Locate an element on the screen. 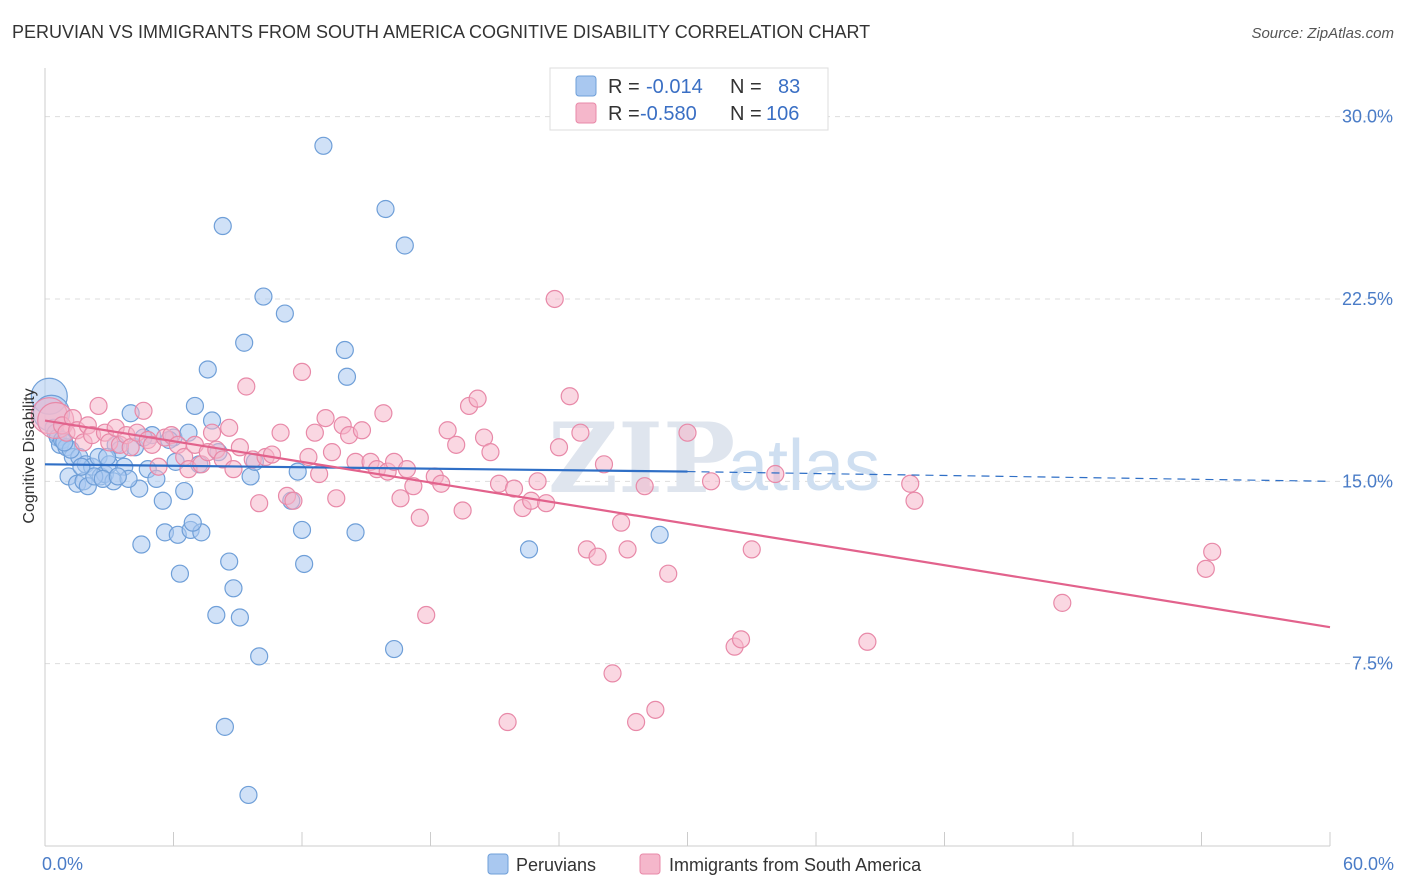  stats-n-value-2: 106 is located at coordinates (782, 114).